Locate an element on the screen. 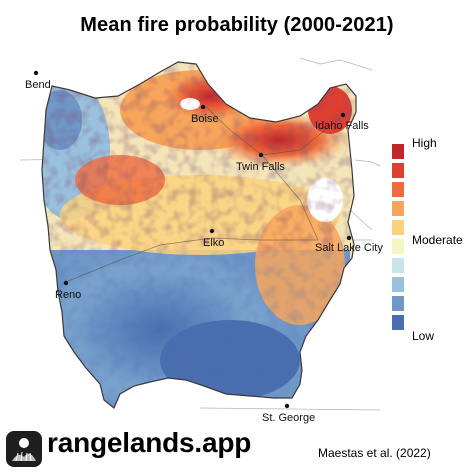 The image size is (474, 474). city-dot-bend is located at coordinates (36, 73).